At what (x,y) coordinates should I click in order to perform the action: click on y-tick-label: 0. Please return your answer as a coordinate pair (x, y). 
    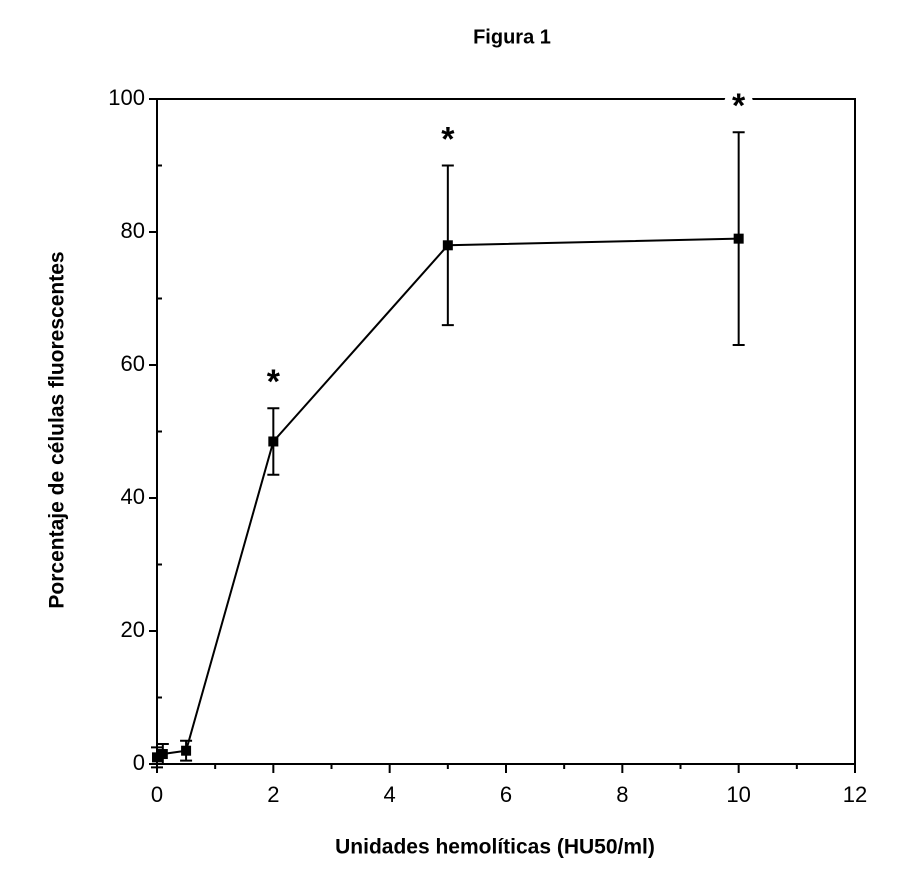
    Looking at the image, I should click on (139, 762).